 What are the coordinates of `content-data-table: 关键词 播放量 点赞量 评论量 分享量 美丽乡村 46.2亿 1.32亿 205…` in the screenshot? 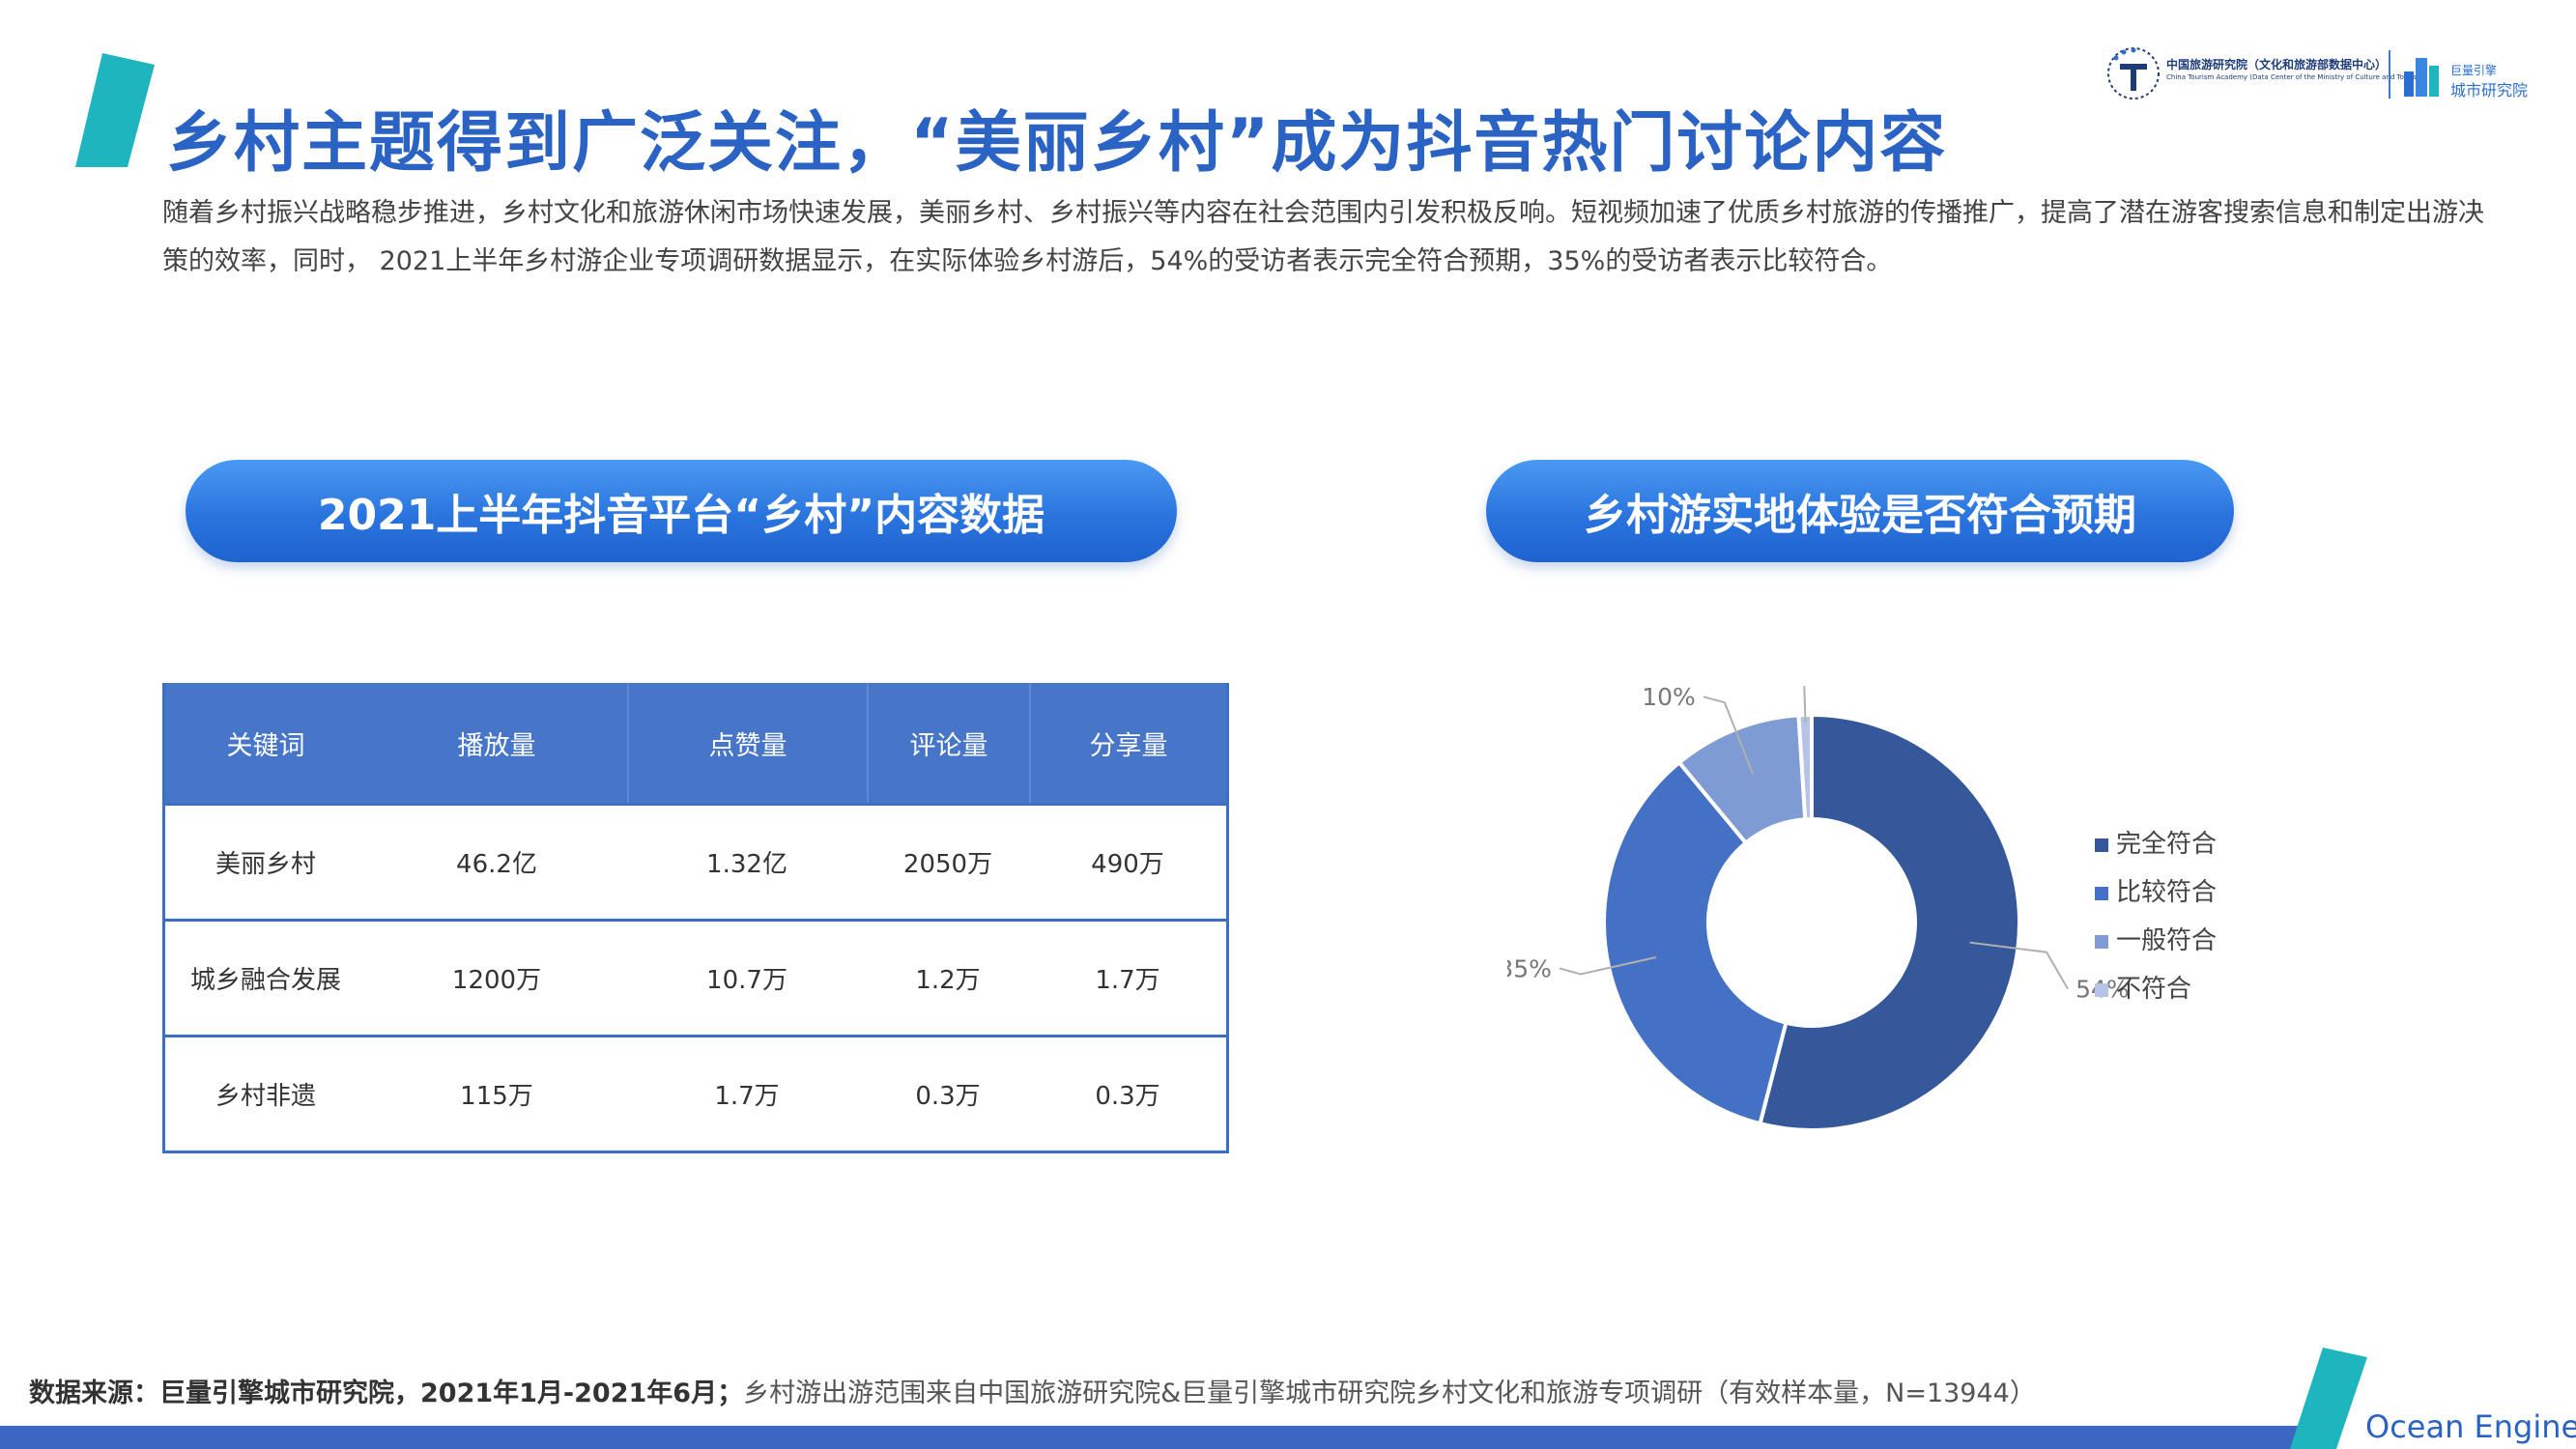 It's located at (696, 918).